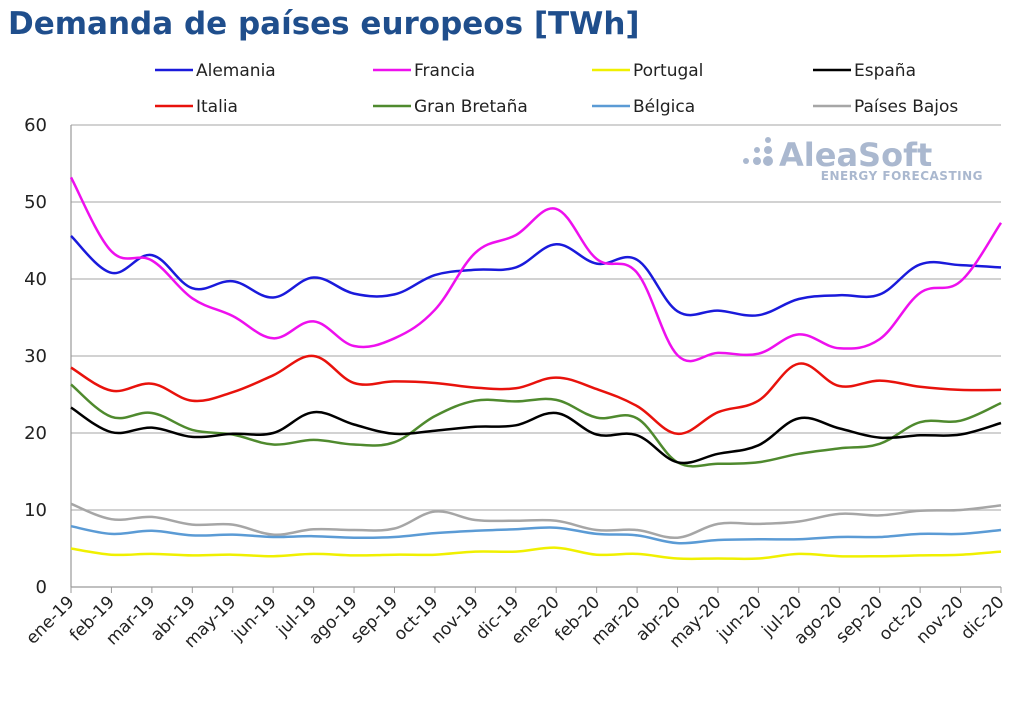 The width and height of the screenshot is (1024, 710). What do you see at coordinates (906, 107) in the screenshot?
I see `legend-label-paises-bajos: Países Bajos` at bounding box center [906, 107].